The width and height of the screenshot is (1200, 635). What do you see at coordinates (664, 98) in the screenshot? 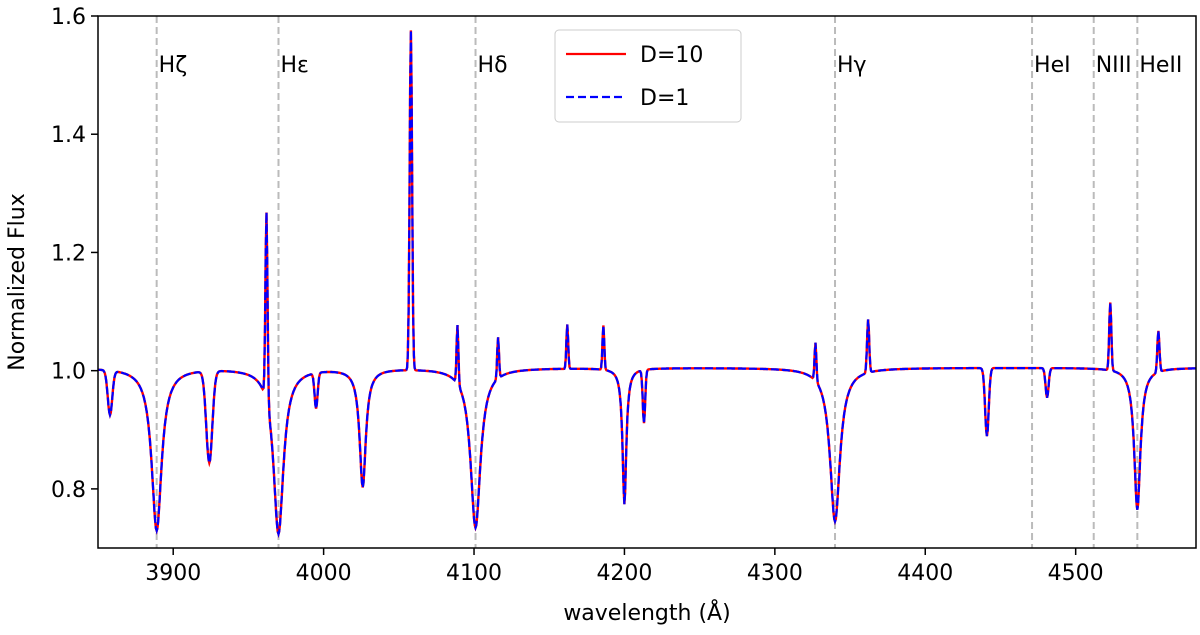
I see `legend-label-d1: D=1` at bounding box center [664, 98].